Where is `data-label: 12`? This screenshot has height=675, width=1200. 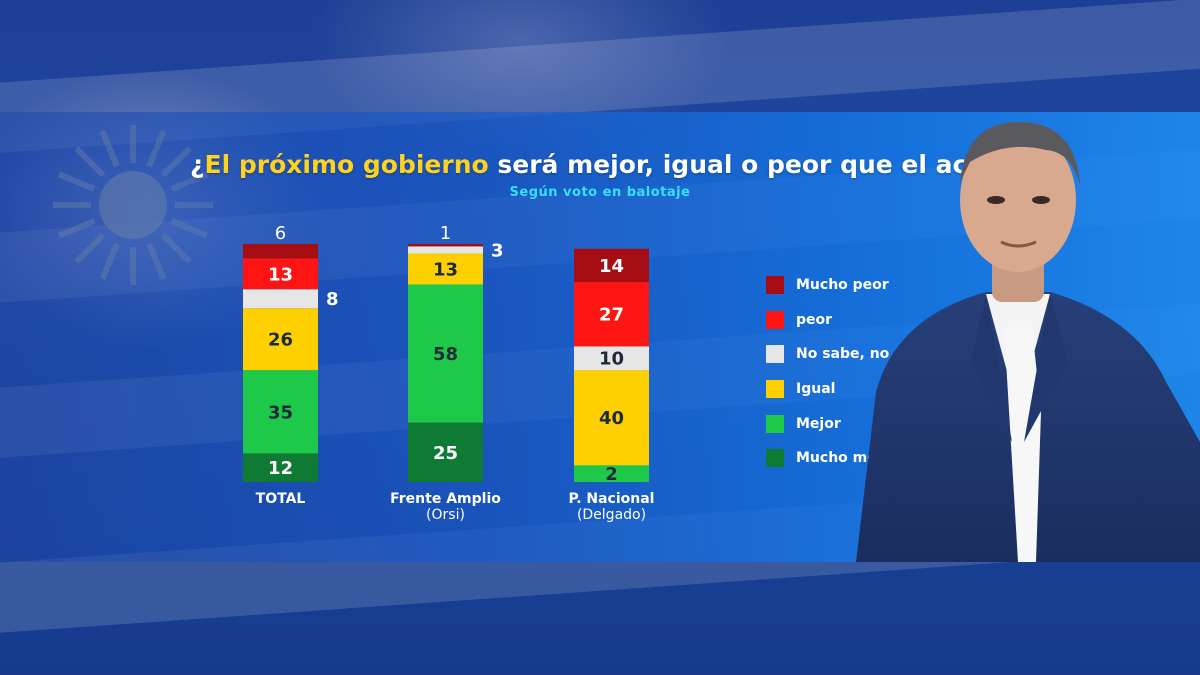 data-label: 12 is located at coordinates (280, 468).